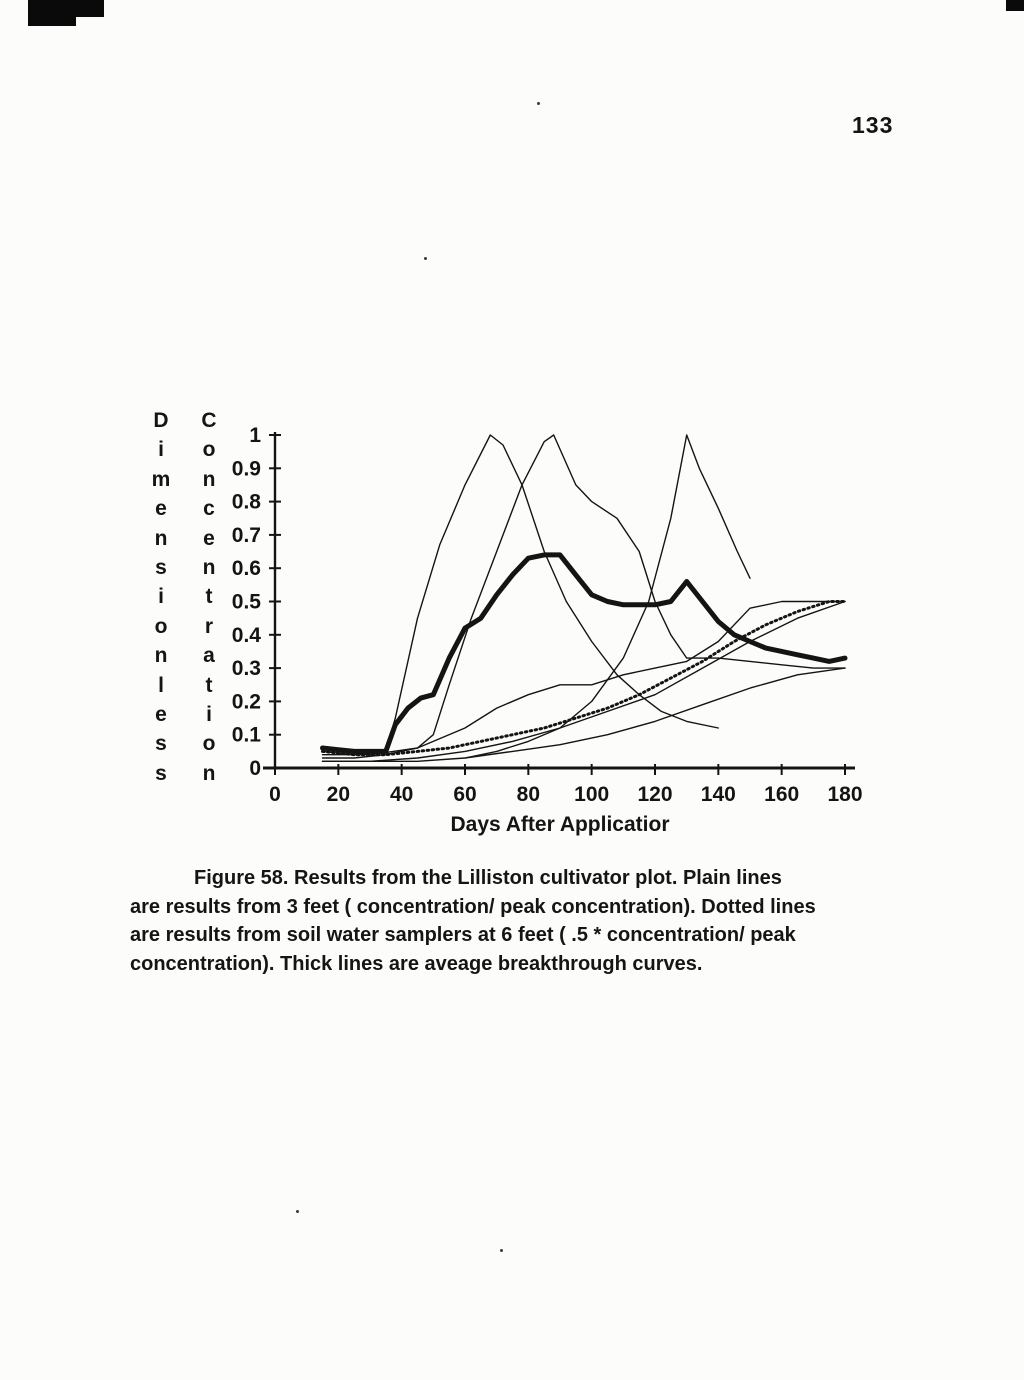  Describe the element at coordinates (209, 420) in the screenshot. I see `y-axis-letter: C` at that location.